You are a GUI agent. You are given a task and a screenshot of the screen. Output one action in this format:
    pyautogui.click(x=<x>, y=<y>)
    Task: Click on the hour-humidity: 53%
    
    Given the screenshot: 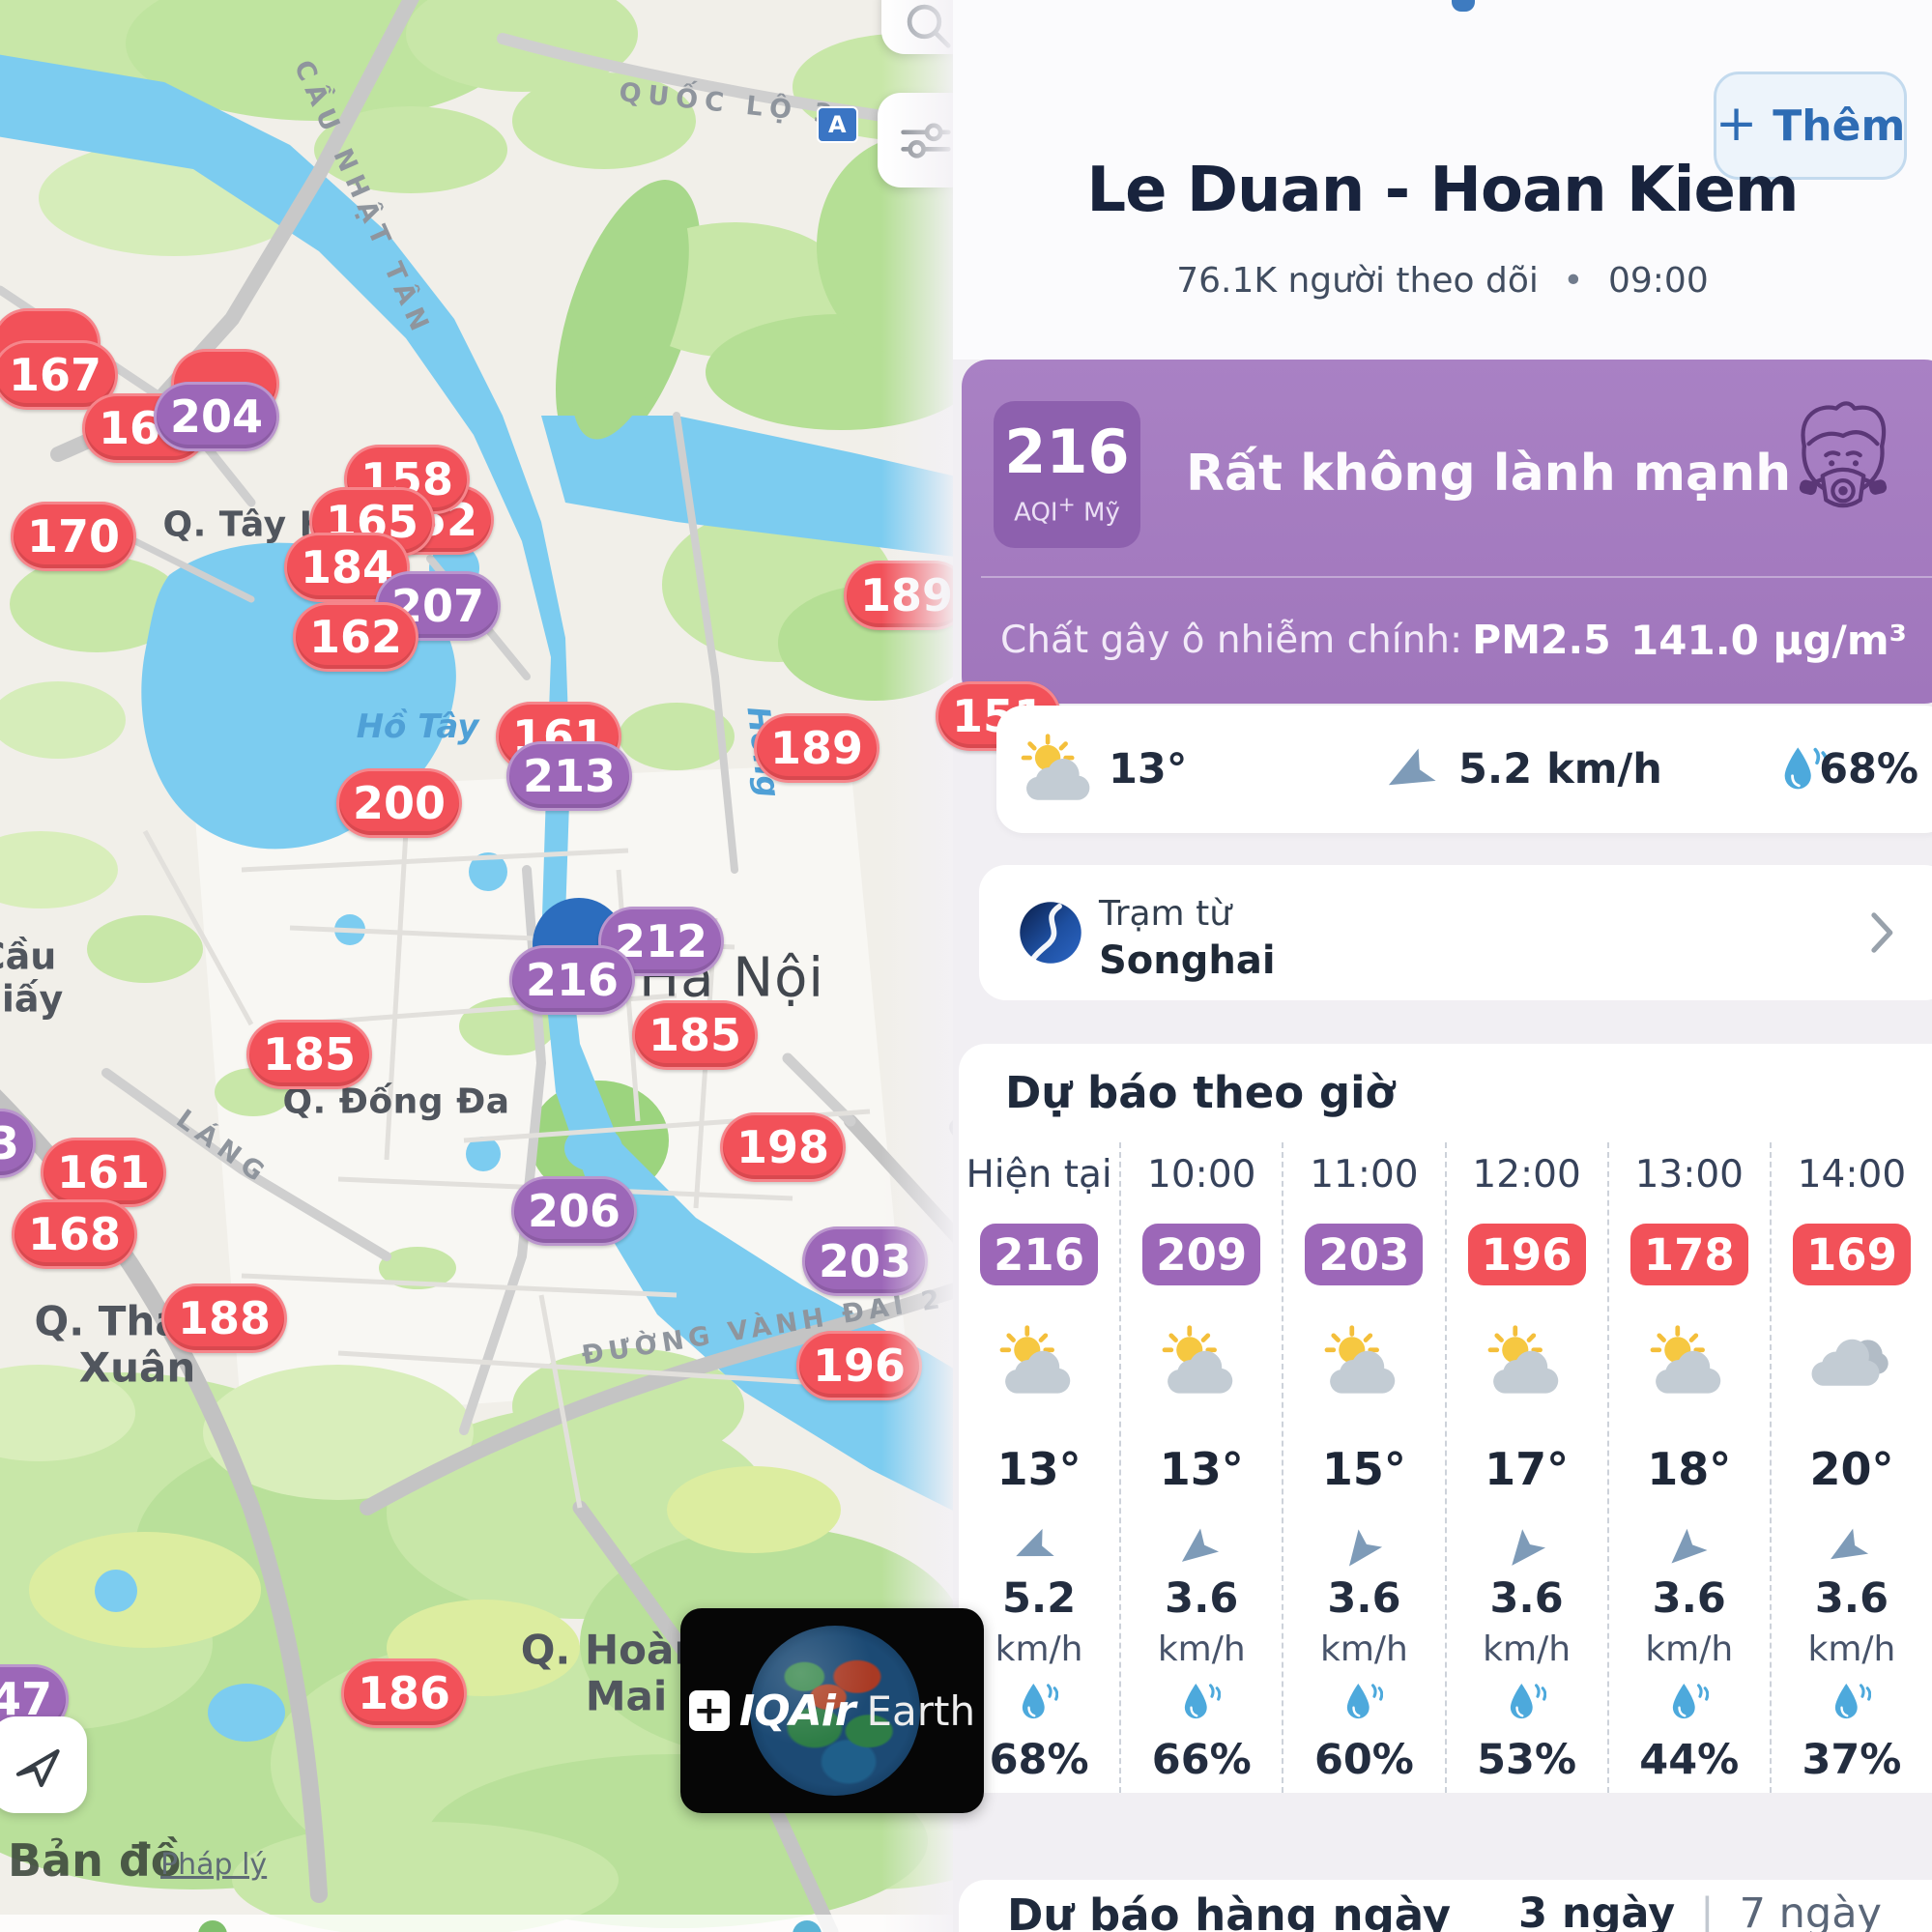 What is the action you would take?
    pyautogui.click(x=1527, y=1760)
    